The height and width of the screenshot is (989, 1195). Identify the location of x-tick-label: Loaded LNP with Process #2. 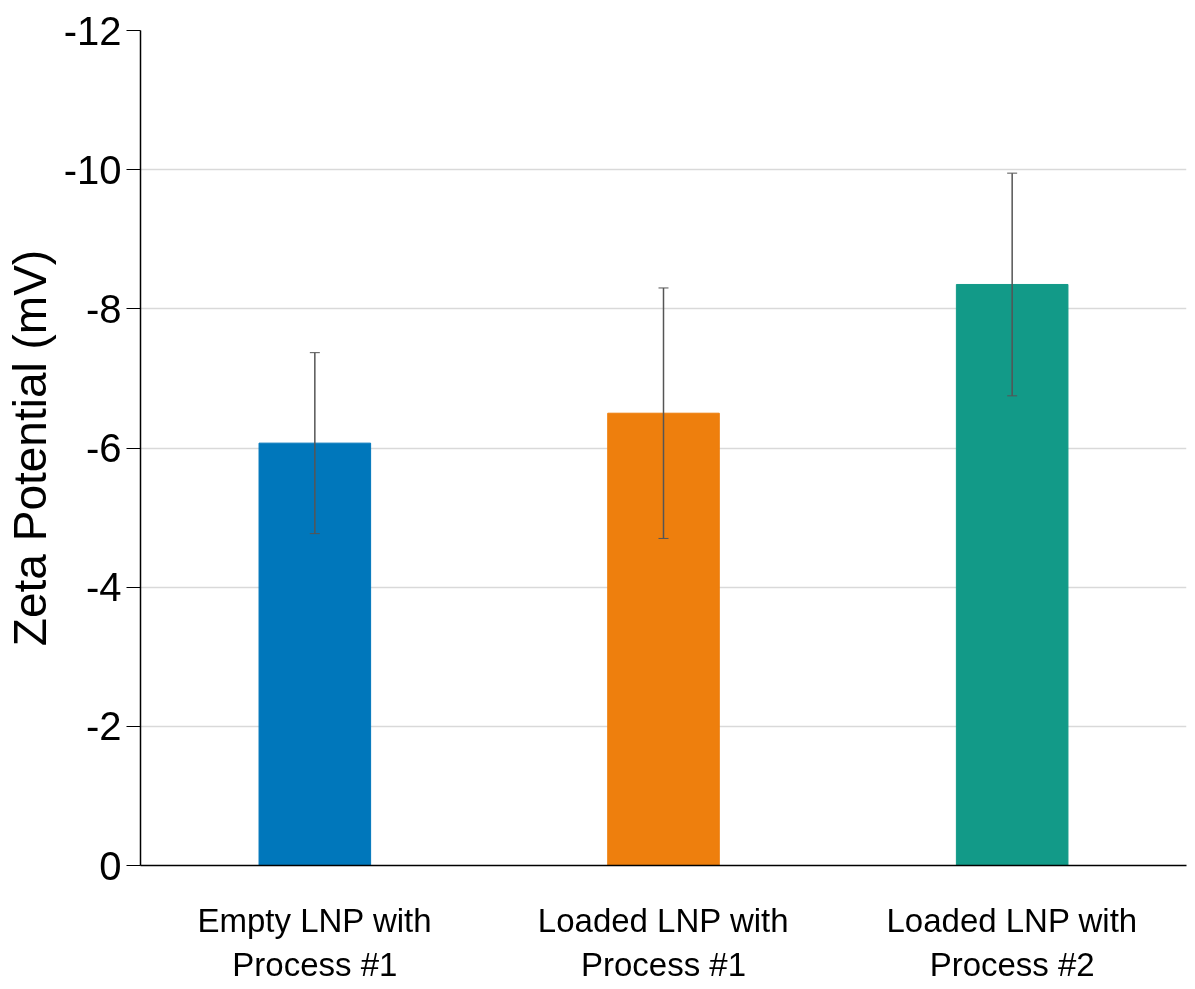
(1012, 942).